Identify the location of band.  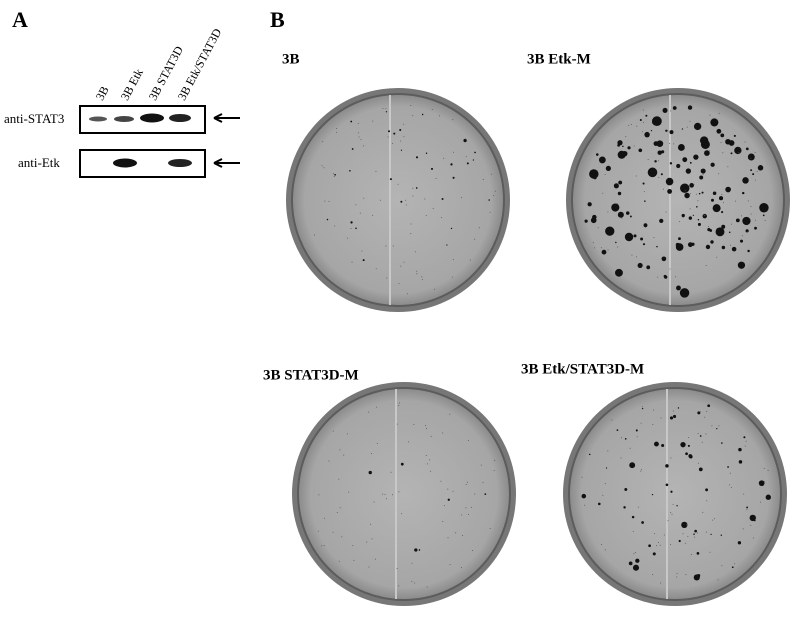
(180, 163).